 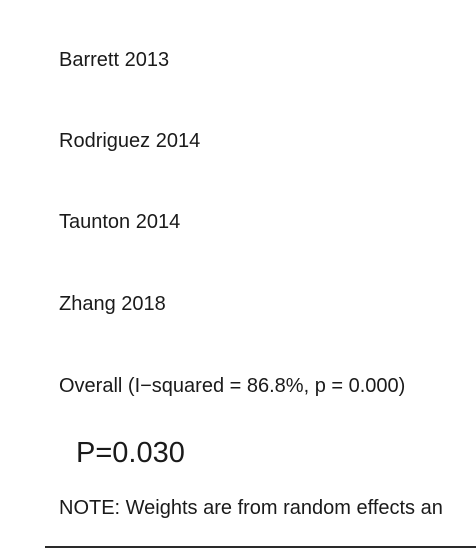 What do you see at coordinates (112, 304) in the screenshot?
I see `study-label: Zhang 2018` at bounding box center [112, 304].